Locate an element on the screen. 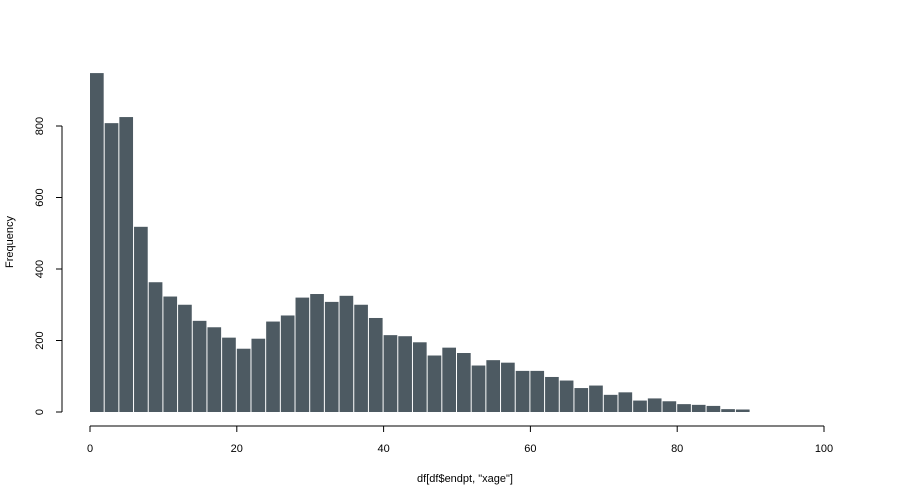 Image resolution: width=900 pixels, height=500 pixels. x-tick-label: 0 is located at coordinates (90, 449).